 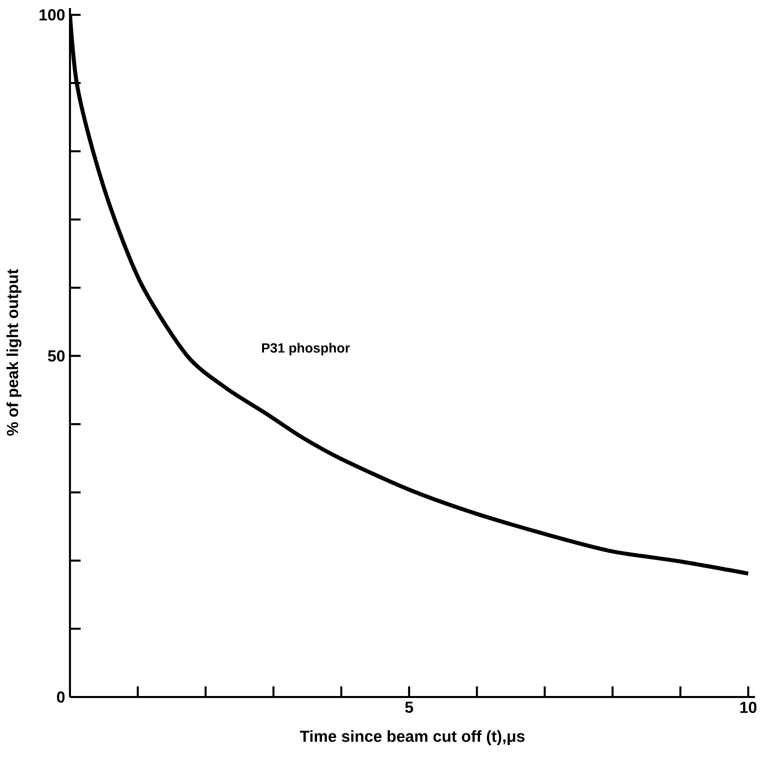 I want to click on x-tick-label: 10, so click(x=748, y=708).